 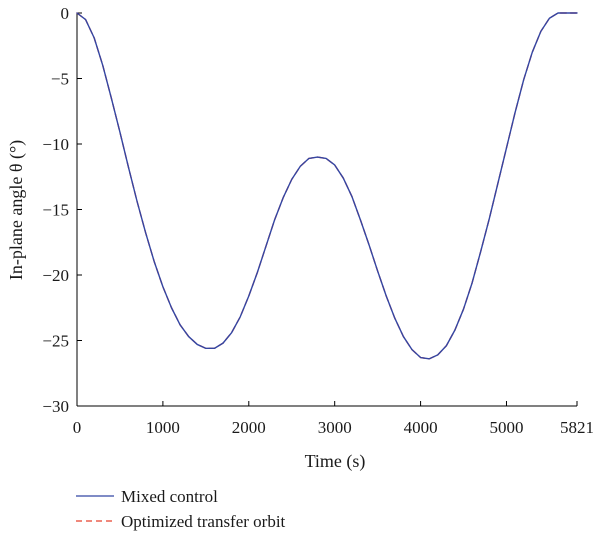 What do you see at coordinates (335, 461) in the screenshot?
I see `x-axis-label: Time (s)` at bounding box center [335, 461].